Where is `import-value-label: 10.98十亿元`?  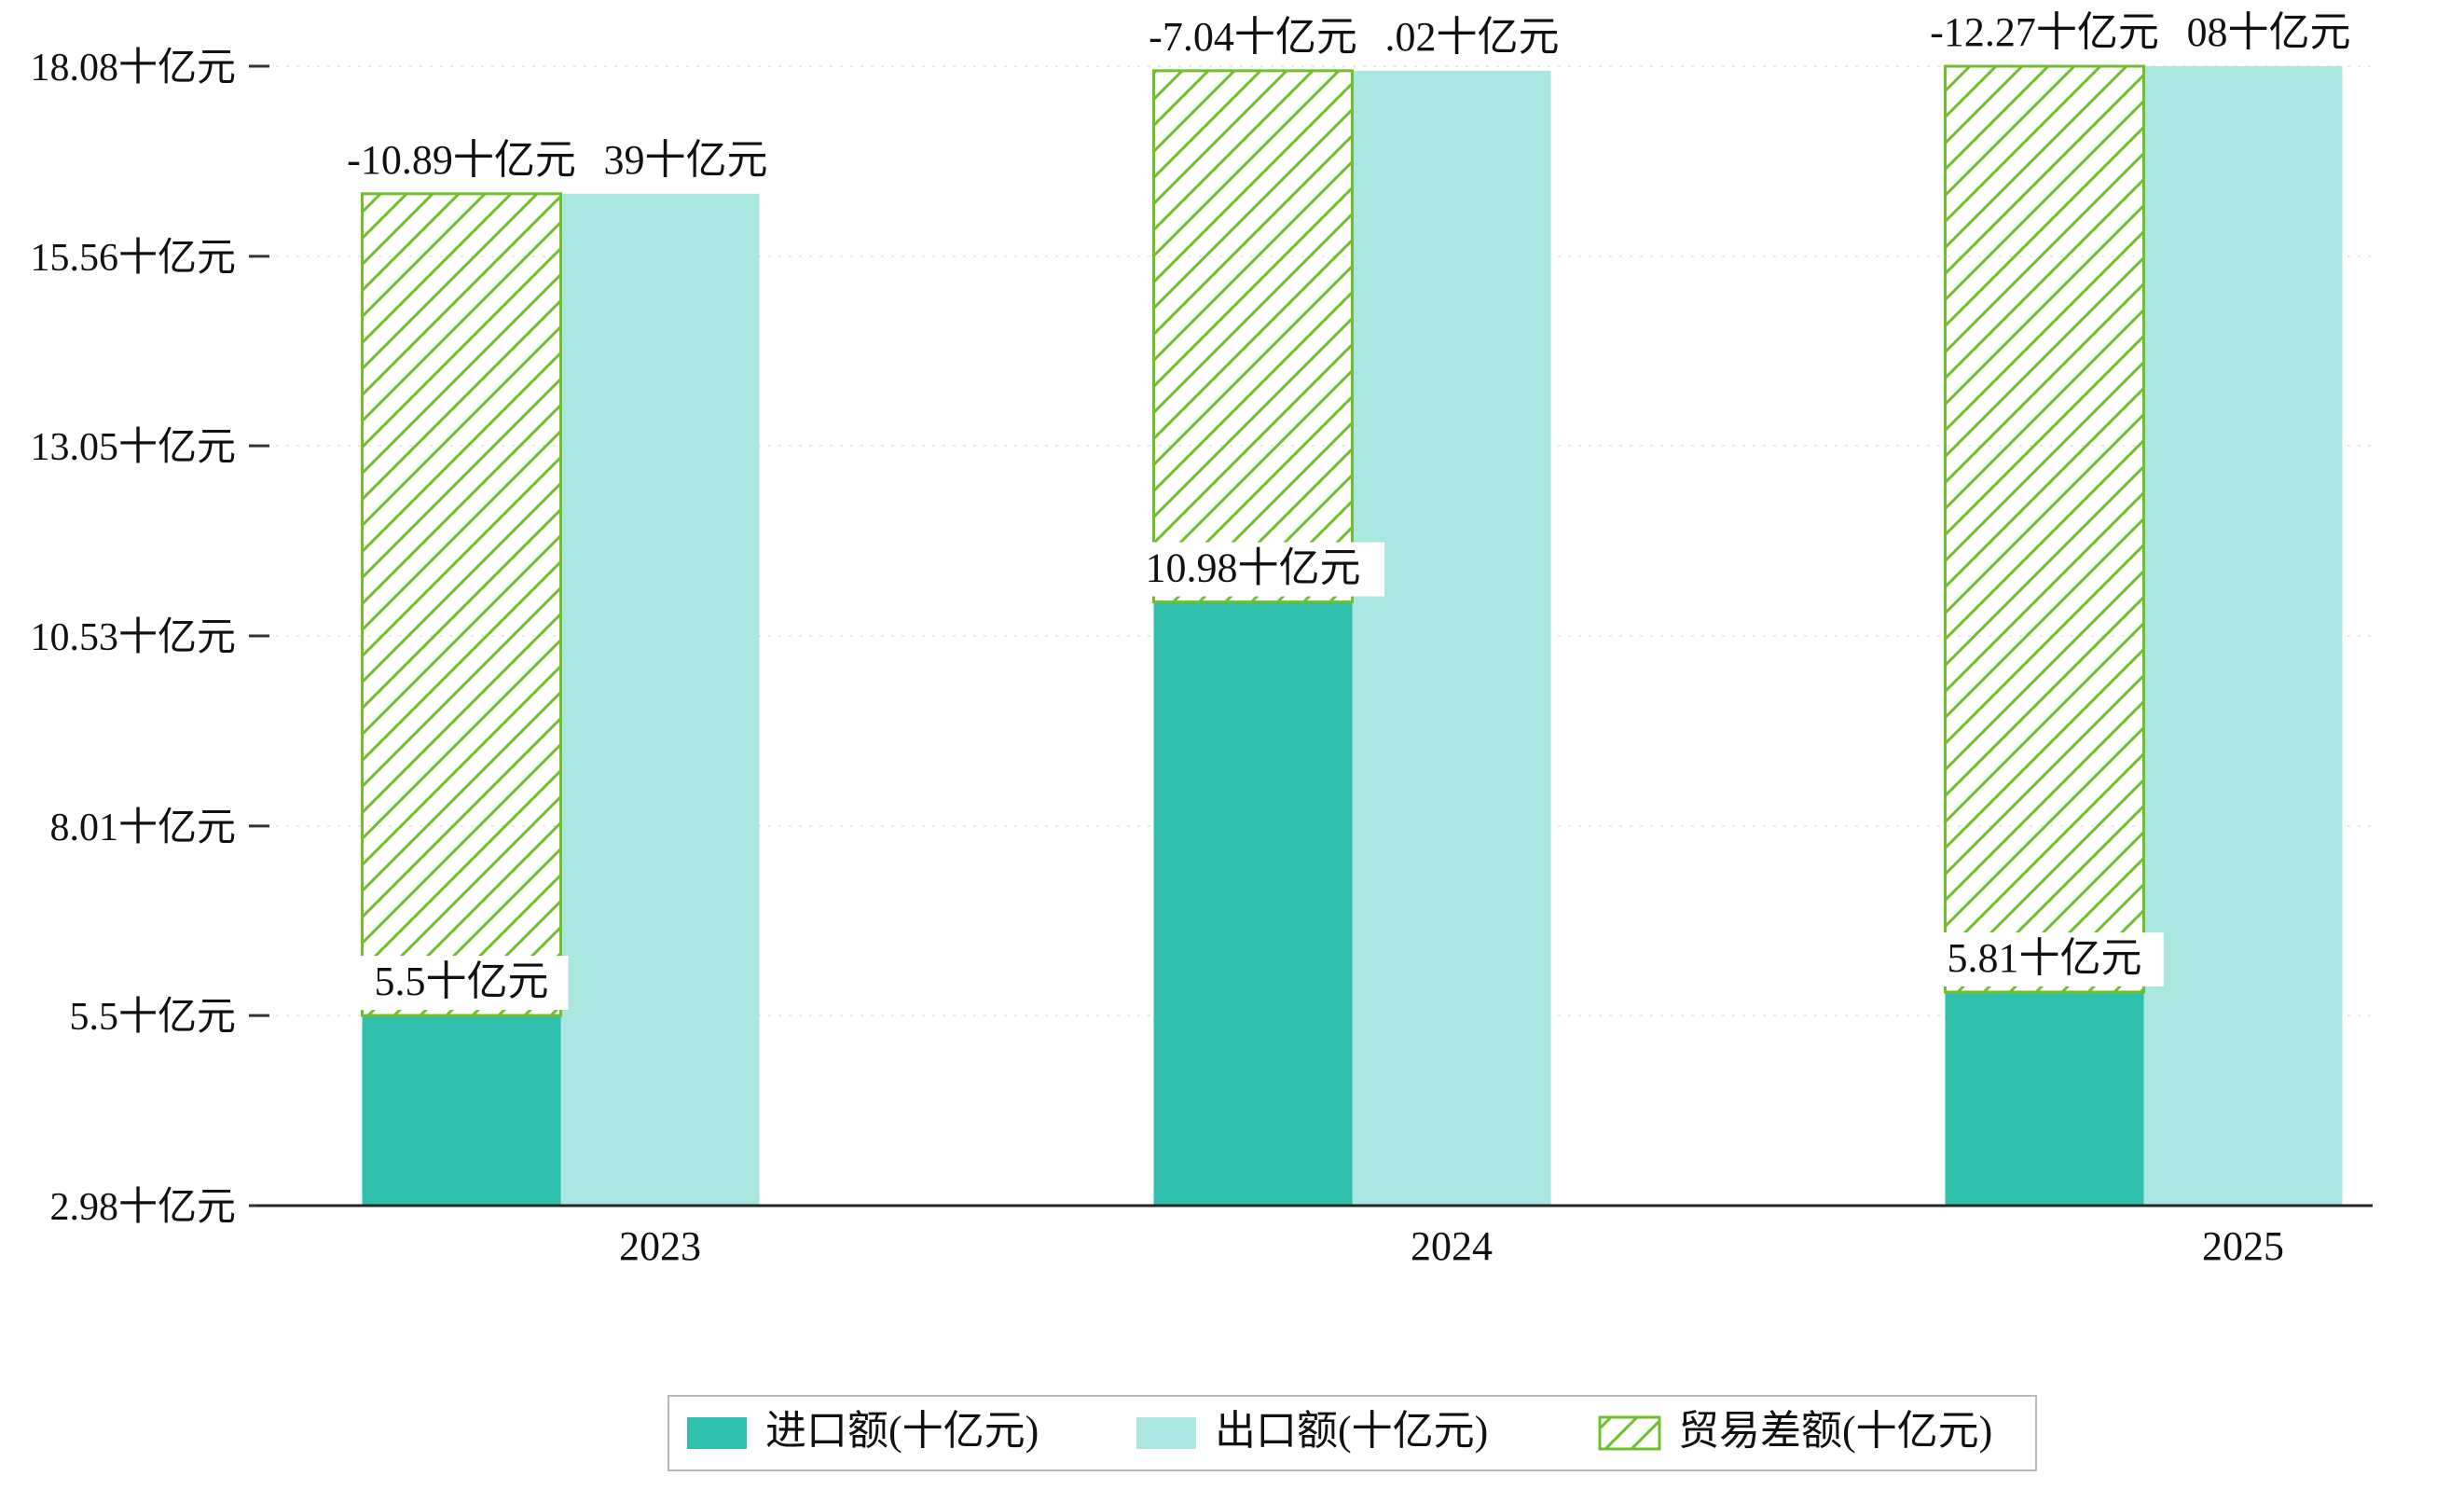
import-value-label: 10.98十亿元 is located at coordinates (1254, 568).